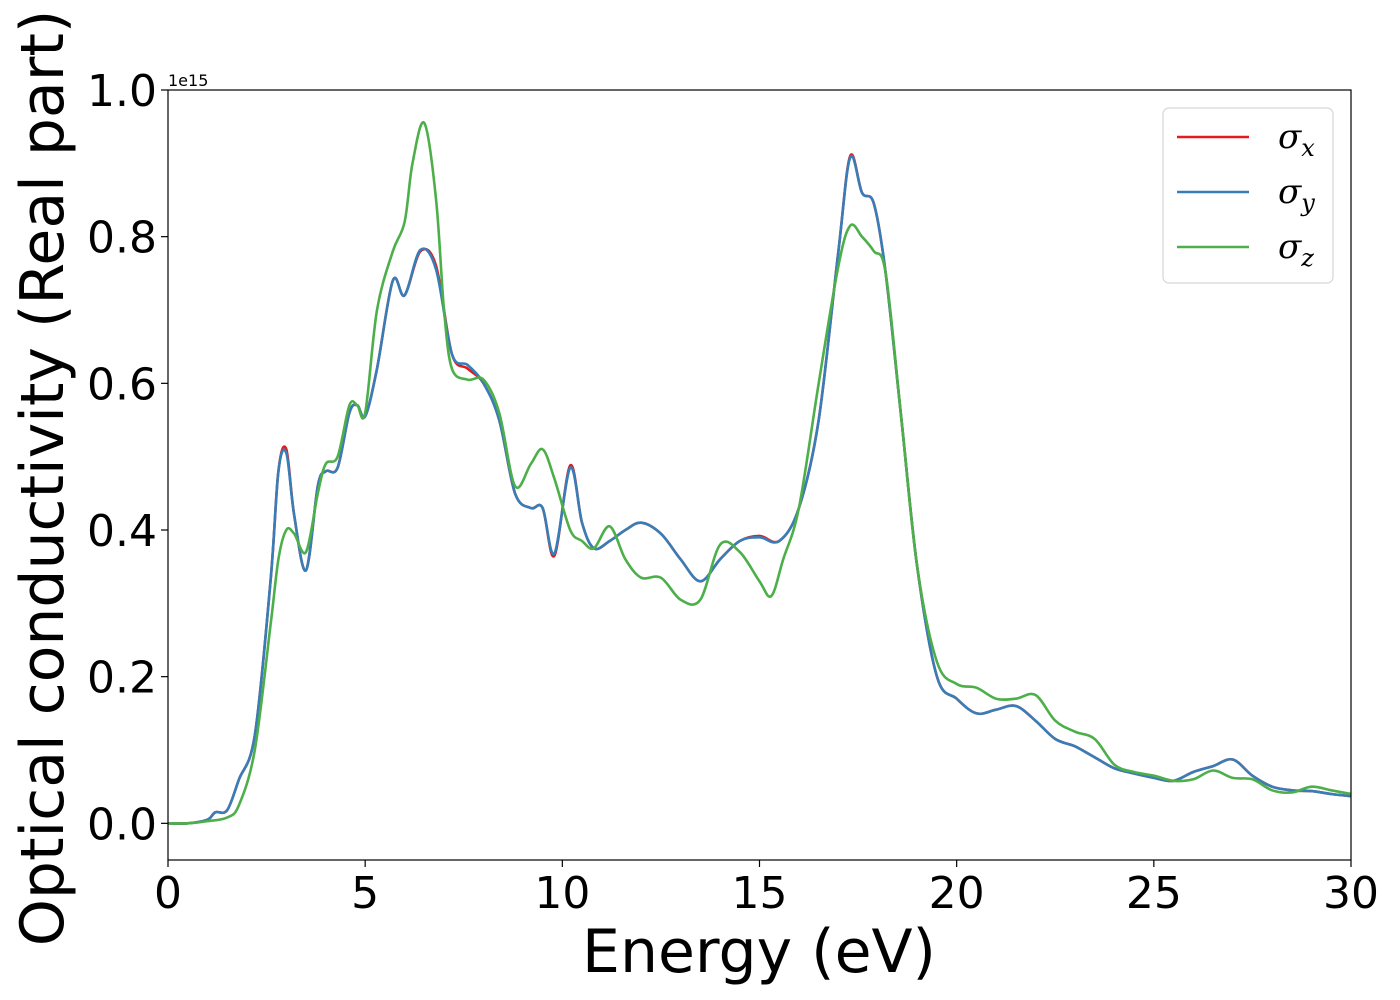 The image size is (1400, 1000). What do you see at coordinates (1154, 893) in the screenshot?
I see `x-tick-label: 25` at bounding box center [1154, 893].